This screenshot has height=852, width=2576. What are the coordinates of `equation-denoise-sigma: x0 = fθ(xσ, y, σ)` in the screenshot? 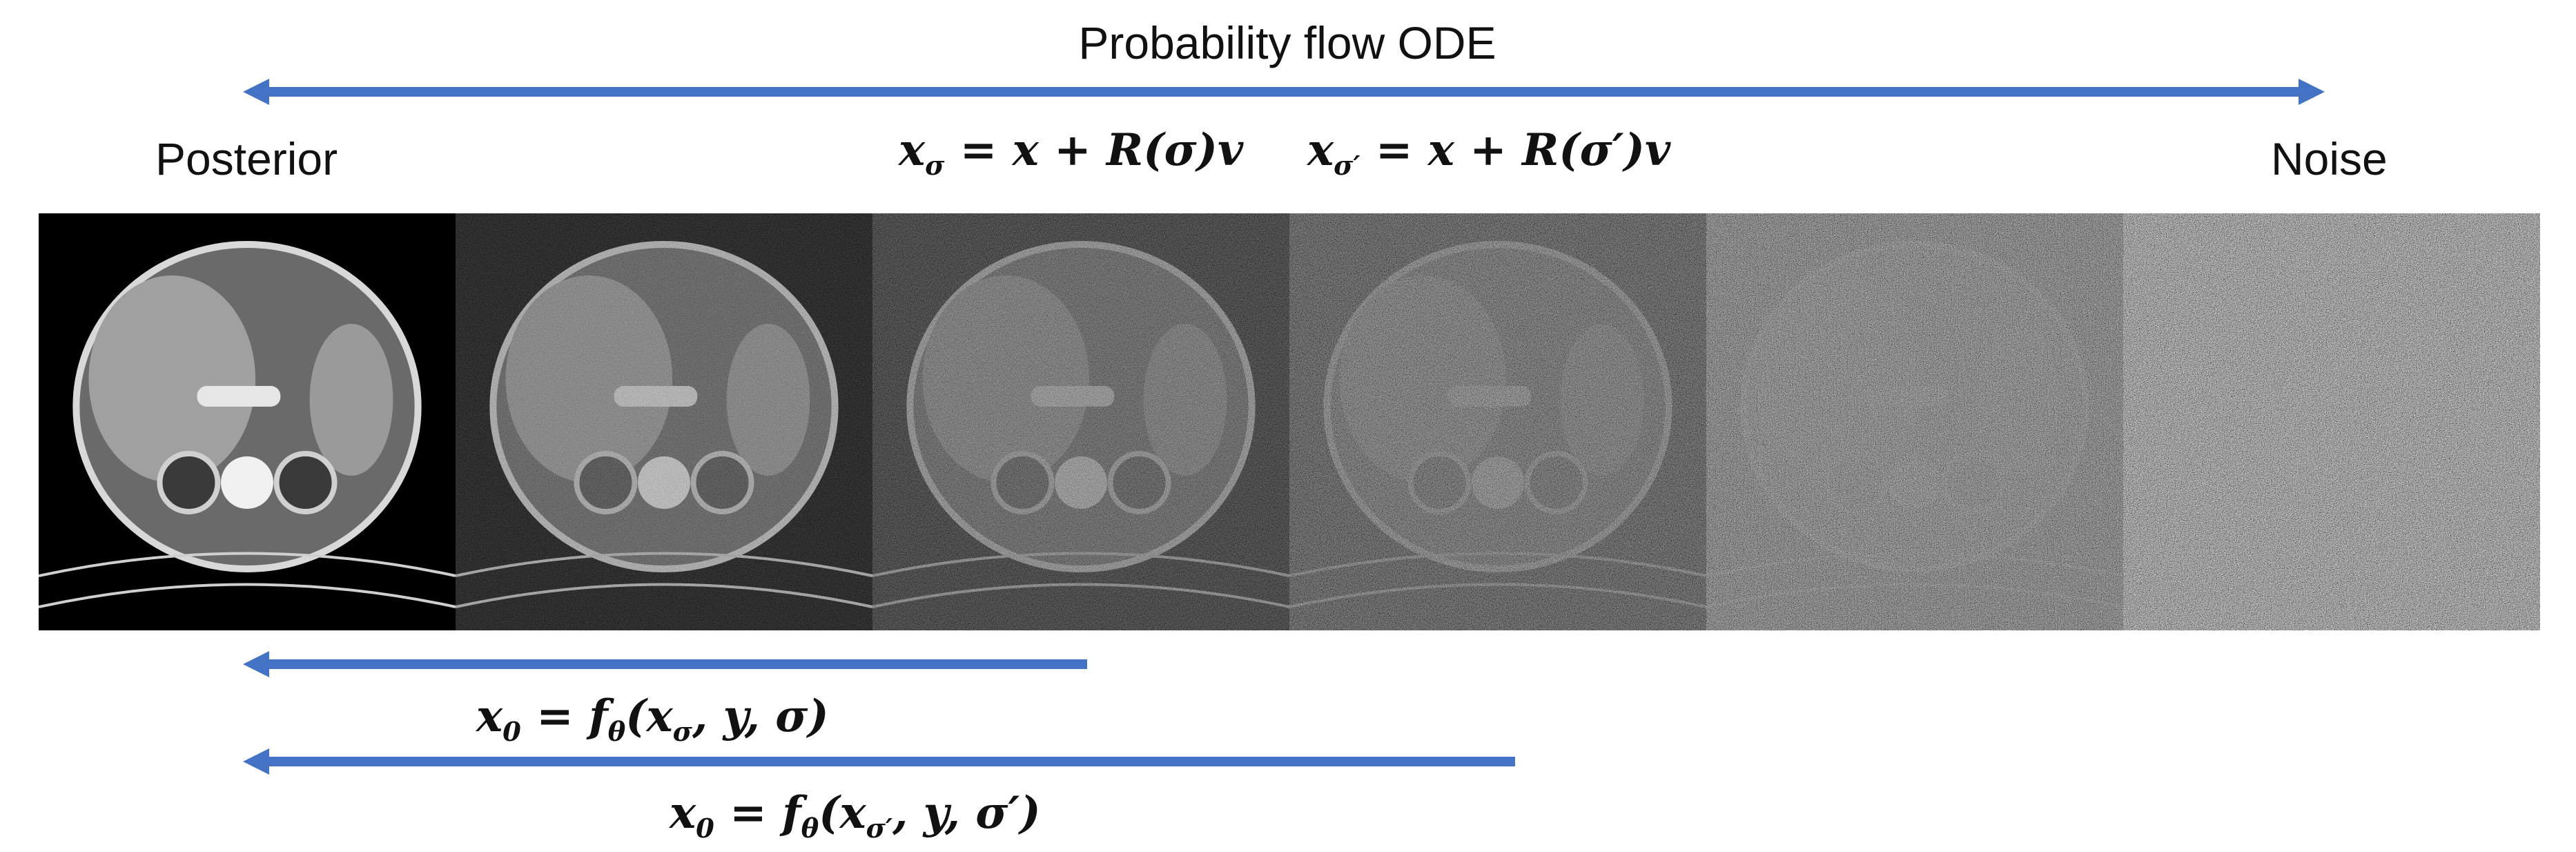 It's located at (652, 719).